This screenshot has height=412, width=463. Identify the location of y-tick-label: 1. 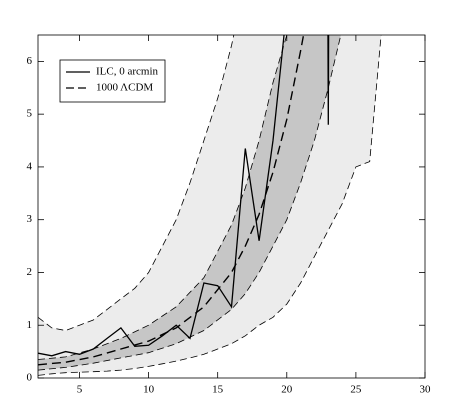
(30, 325).